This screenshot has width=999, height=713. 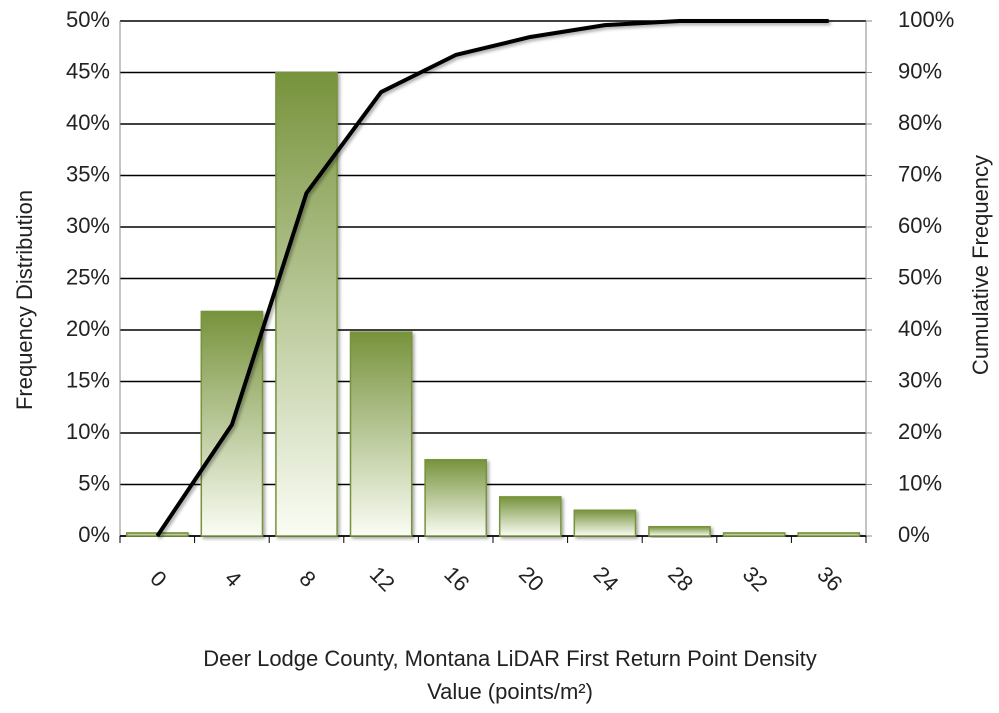 What do you see at coordinates (88, 328) in the screenshot?
I see `y-tick-label: 20%` at bounding box center [88, 328].